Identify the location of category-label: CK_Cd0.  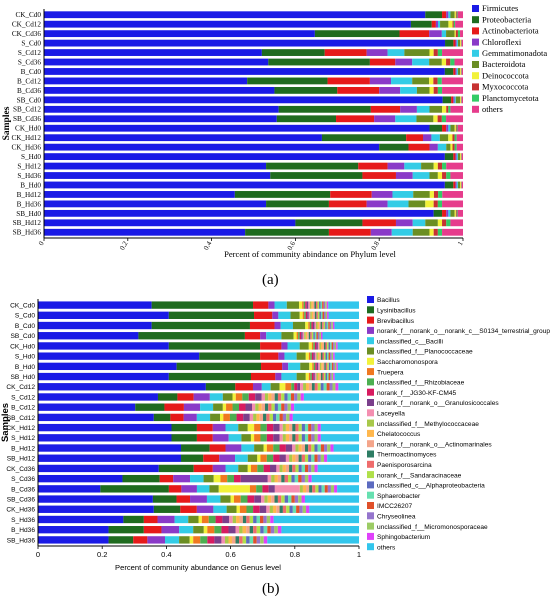
(28, 15).